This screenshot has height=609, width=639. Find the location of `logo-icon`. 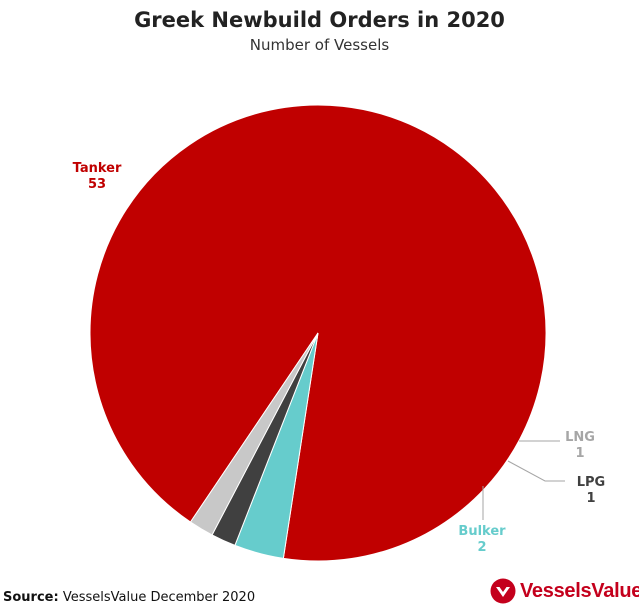

logo-icon is located at coordinates (503, 591).